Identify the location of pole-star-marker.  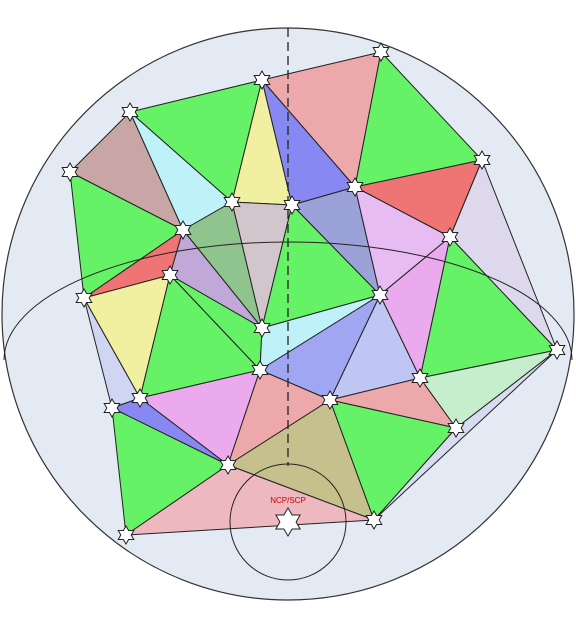
(288, 522).